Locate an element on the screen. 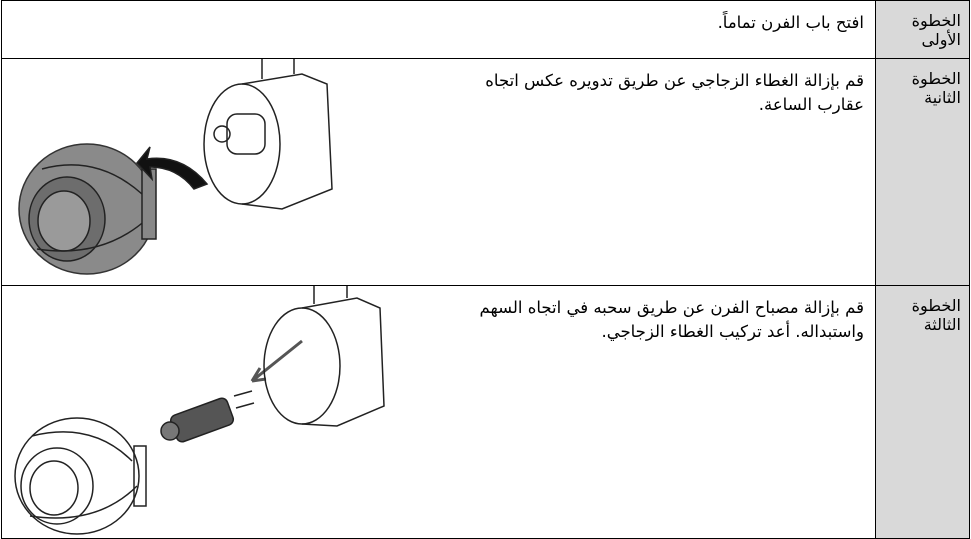  table-row: الخطوة الأولى افتح باب الفرن تماماً. is located at coordinates (485, 29).